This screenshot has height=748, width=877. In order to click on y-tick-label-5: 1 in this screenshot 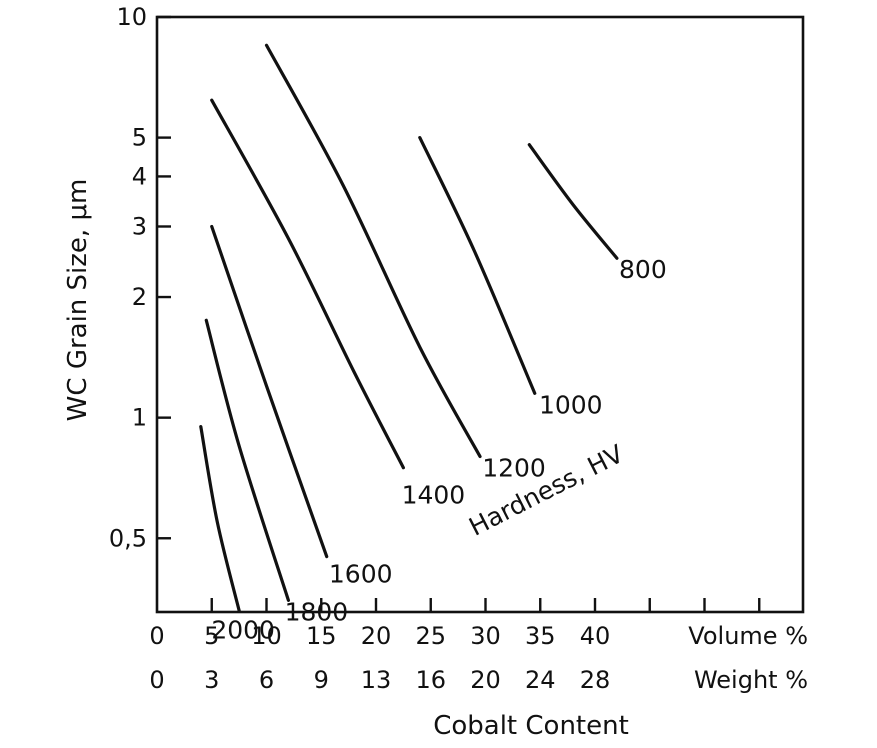, I will do `click(139, 418)`.